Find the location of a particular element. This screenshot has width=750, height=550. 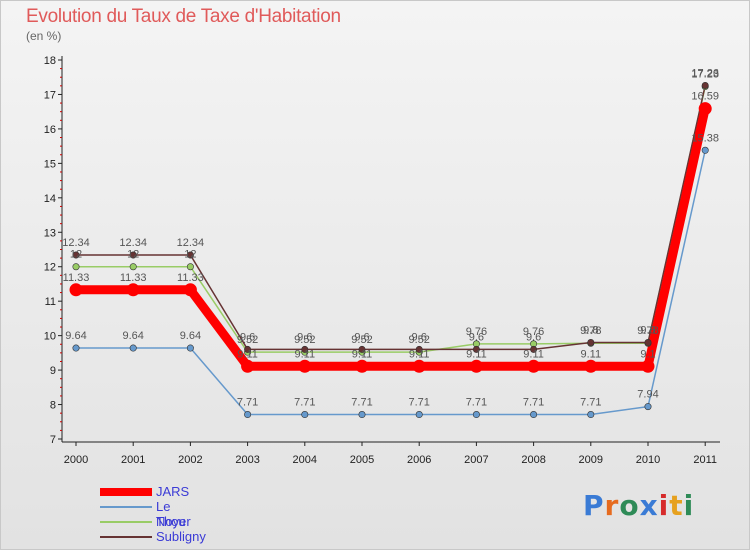

logo-letter: t is located at coordinates (676, 505).